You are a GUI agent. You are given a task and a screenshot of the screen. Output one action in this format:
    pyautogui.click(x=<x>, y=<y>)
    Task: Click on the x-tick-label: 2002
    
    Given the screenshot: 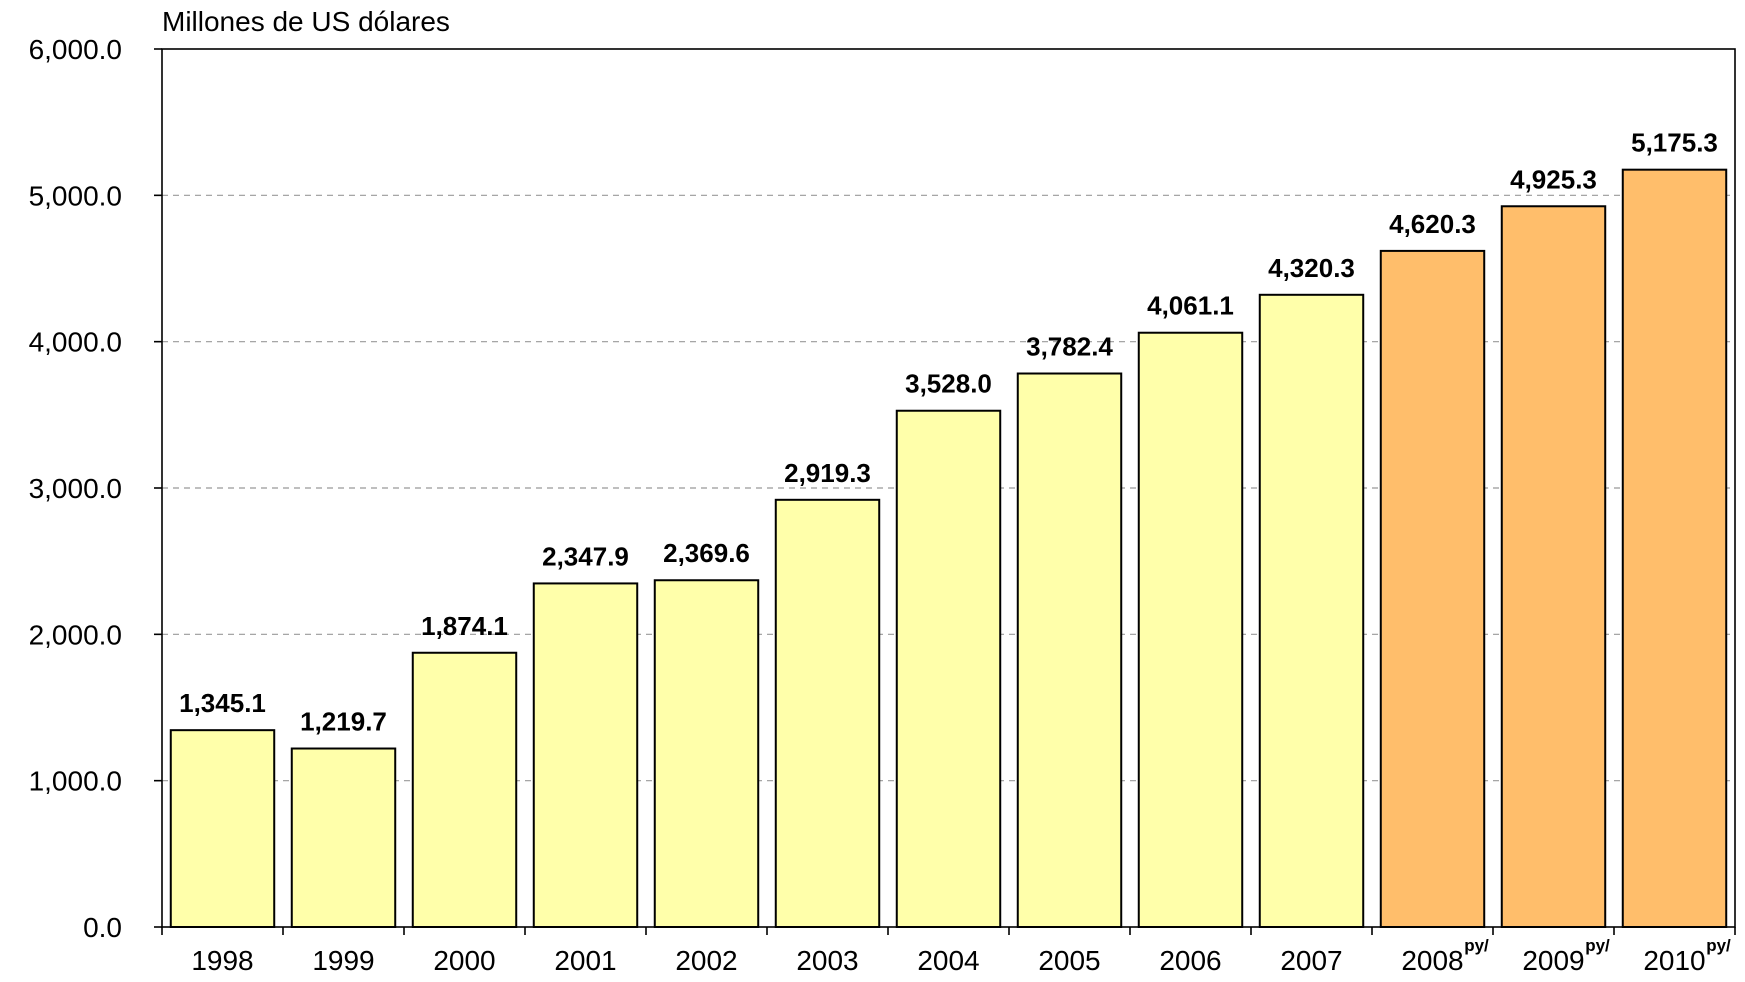 What is the action you would take?
    pyautogui.click(x=706, y=960)
    